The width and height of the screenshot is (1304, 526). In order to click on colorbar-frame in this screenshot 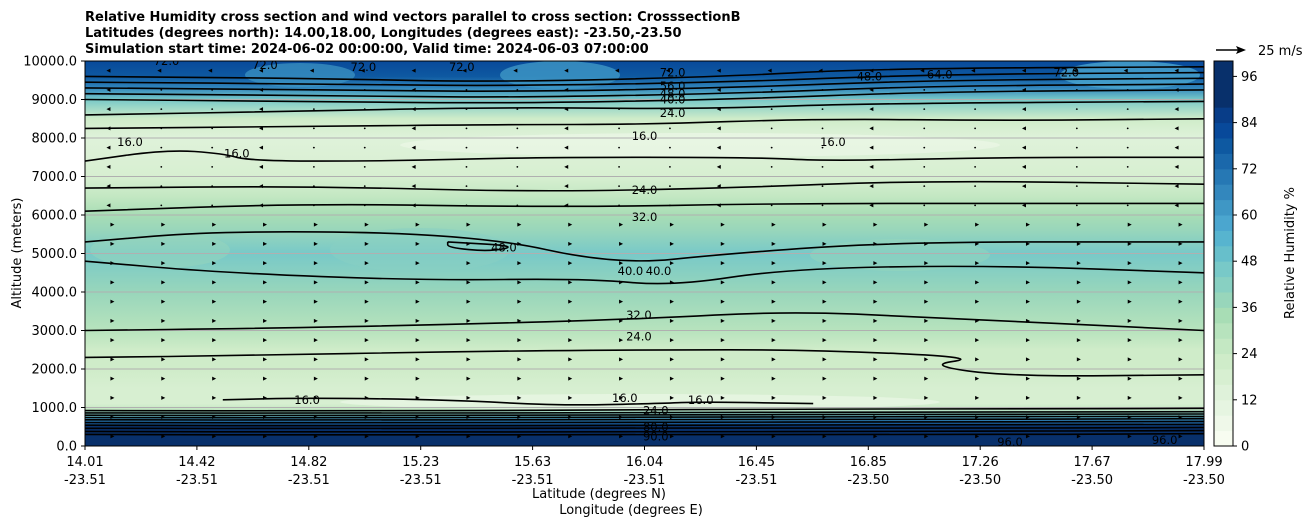, I will do `click(1223, 253)`.